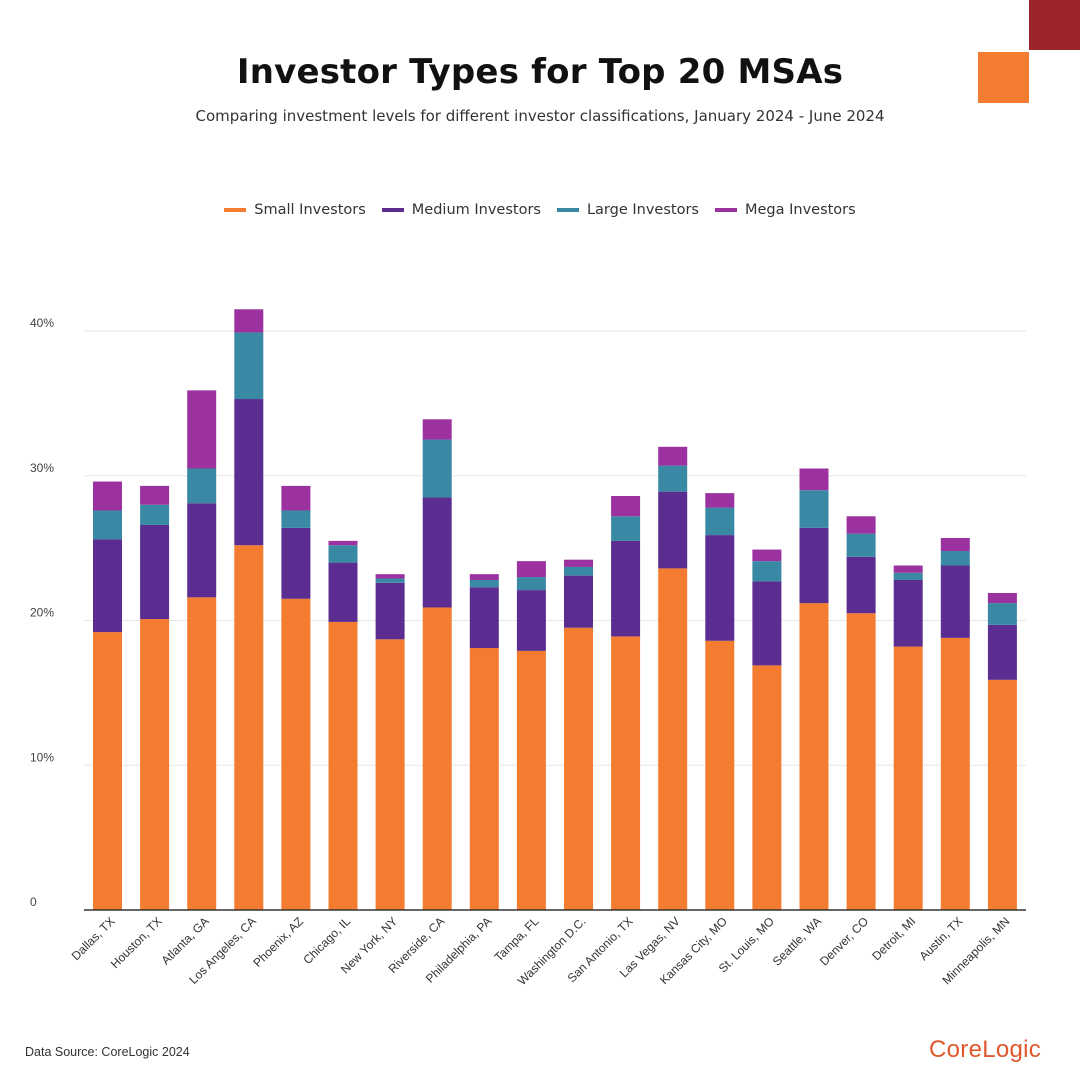 The width and height of the screenshot is (1080, 1080). Describe the element at coordinates (42, 468) in the screenshot. I see `y-tick-label-30: 30%` at that location.